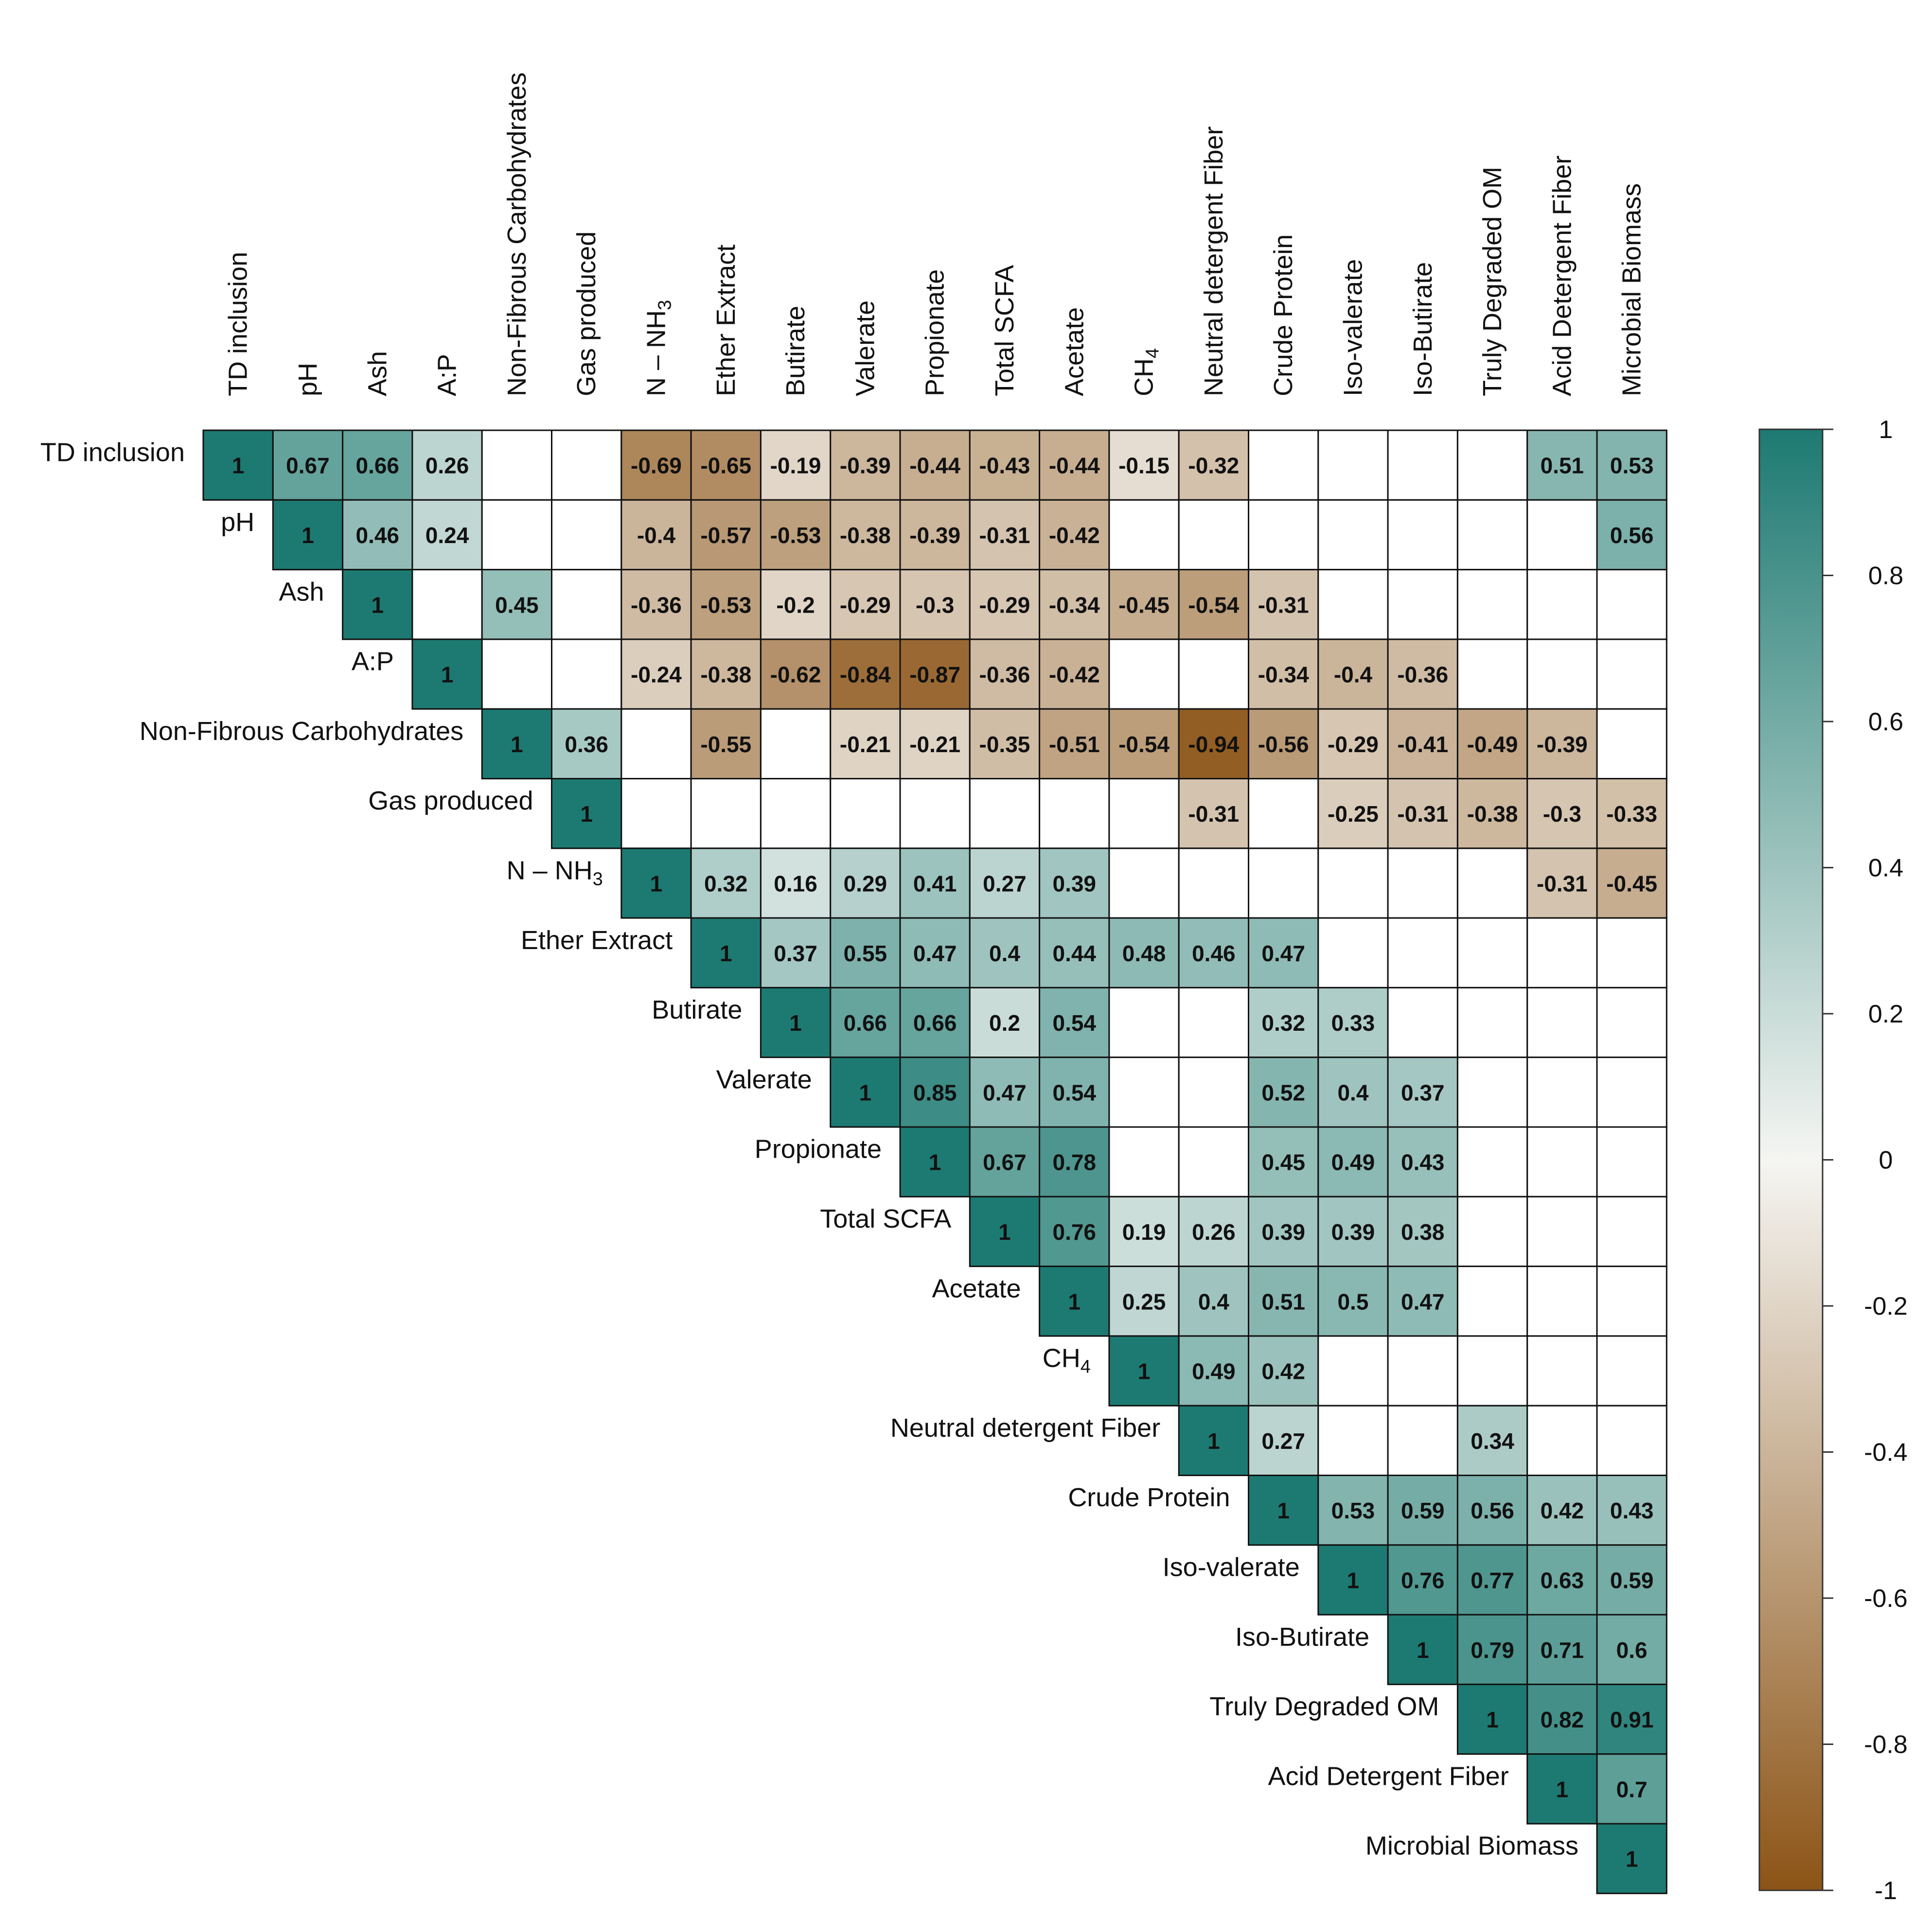 The image size is (1932, 1920). What do you see at coordinates (1886, 1160) in the screenshot?
I see `colorbar-tick-label: 0` at bounding box center [1886, 1160].